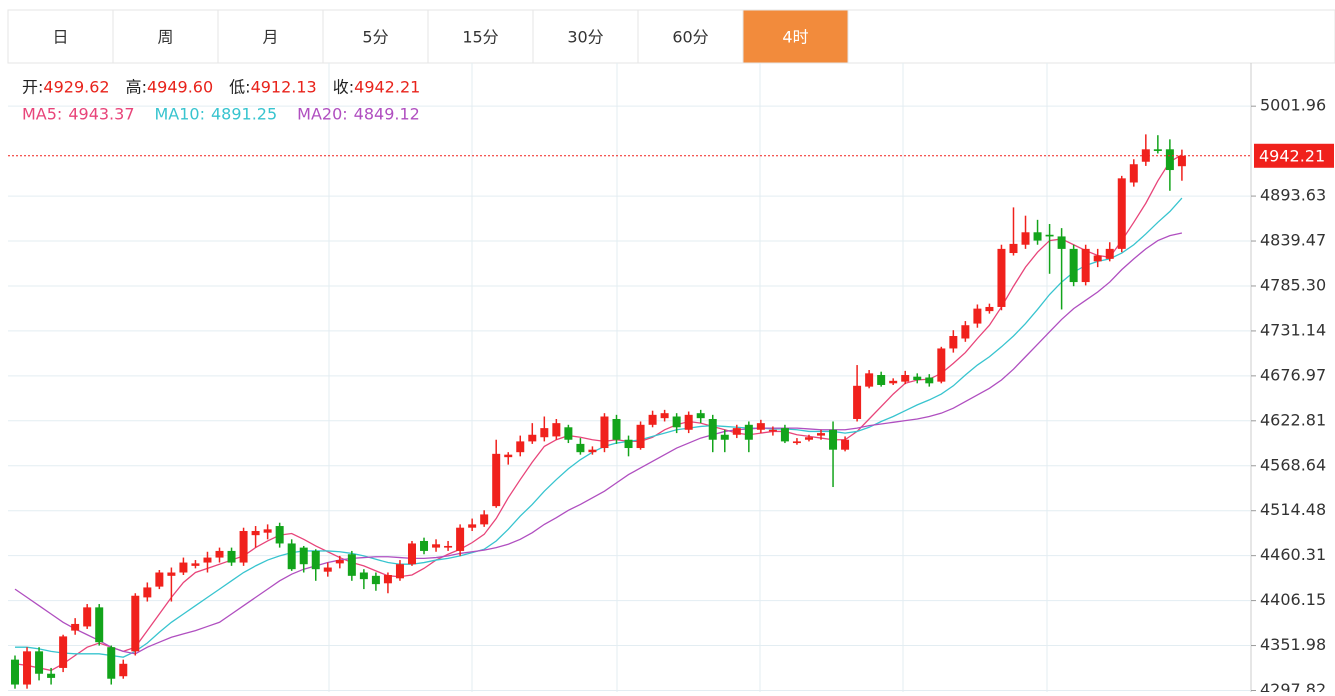  I want to click on legend-label: MA10:, so click(180, 114).